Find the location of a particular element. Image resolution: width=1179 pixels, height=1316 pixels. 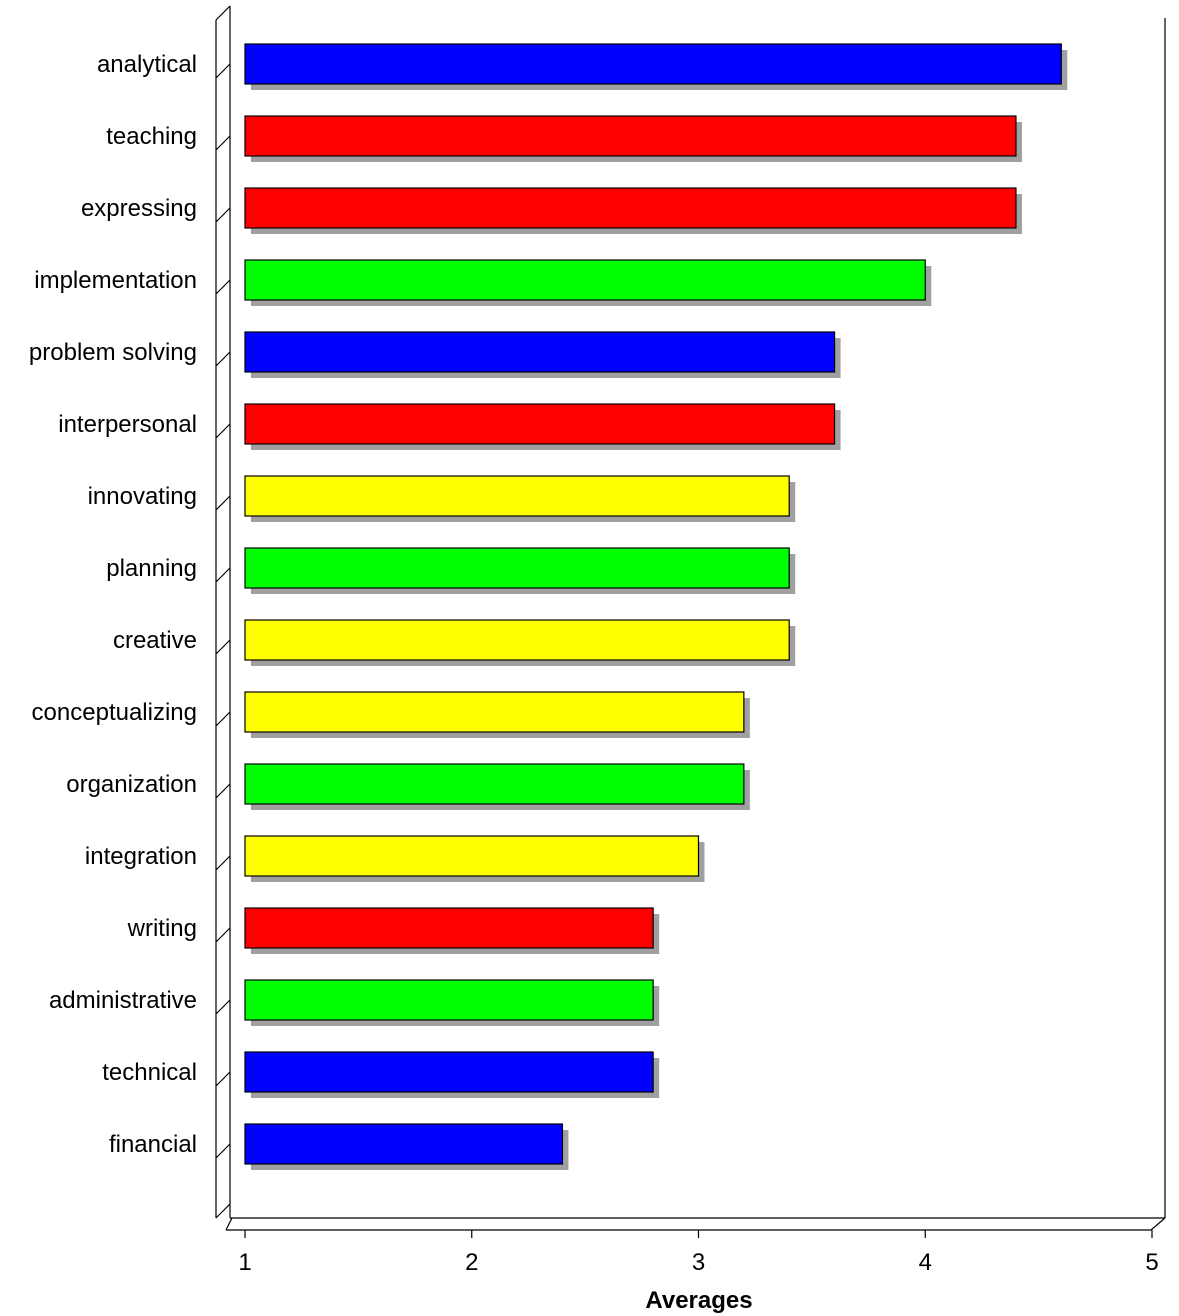

bar-planning is located at coordinates (520, 570).